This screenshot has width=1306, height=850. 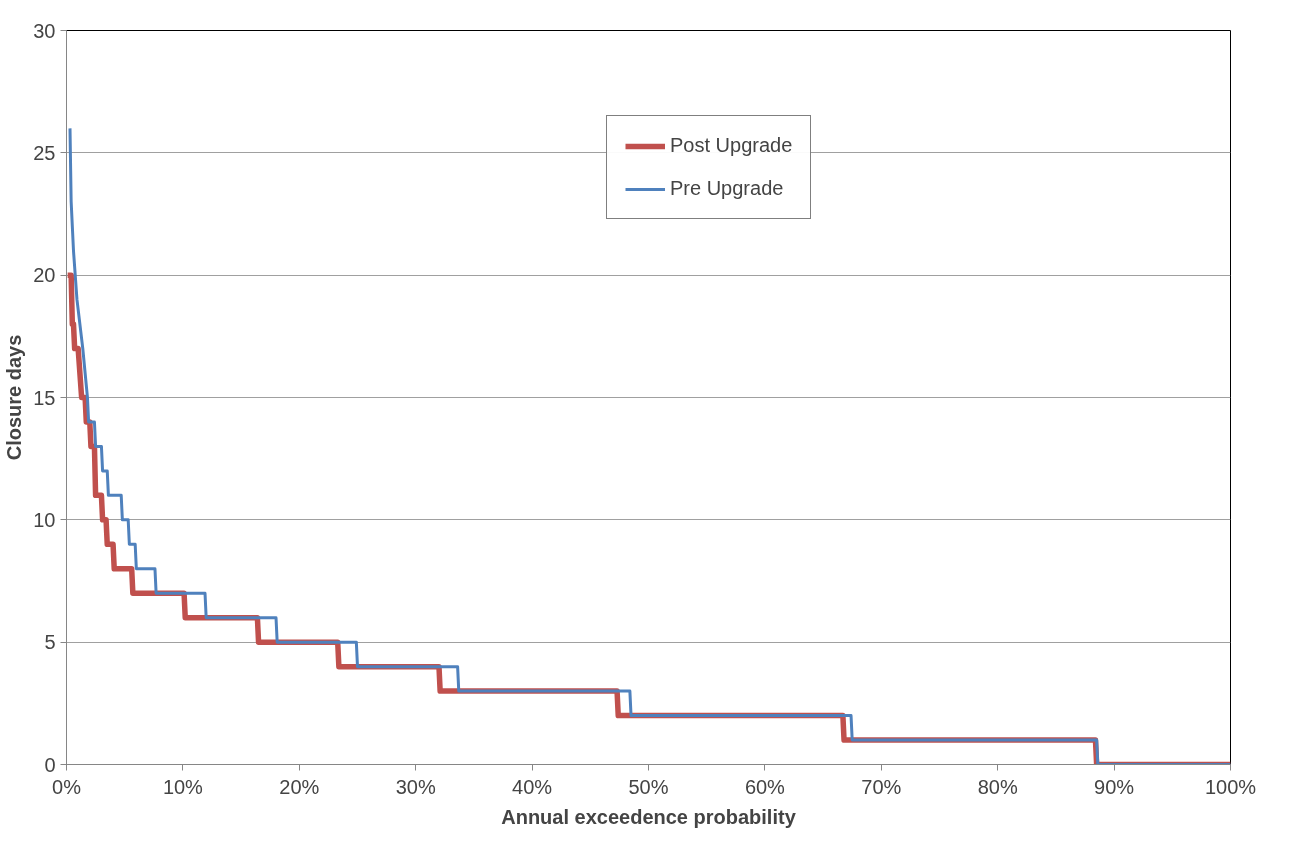 I want to click on y-tick-label: 25, so click(x=44, y=152).